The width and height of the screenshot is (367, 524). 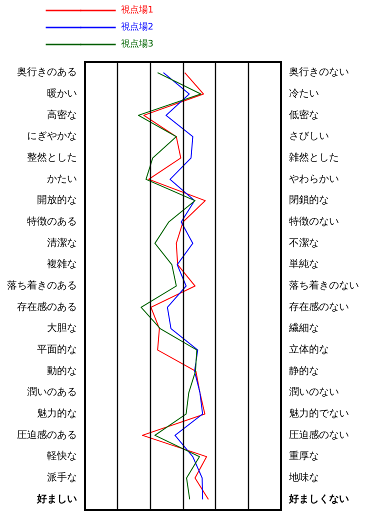 I want to click on text: 視点場3, so click(x=137, y=44).